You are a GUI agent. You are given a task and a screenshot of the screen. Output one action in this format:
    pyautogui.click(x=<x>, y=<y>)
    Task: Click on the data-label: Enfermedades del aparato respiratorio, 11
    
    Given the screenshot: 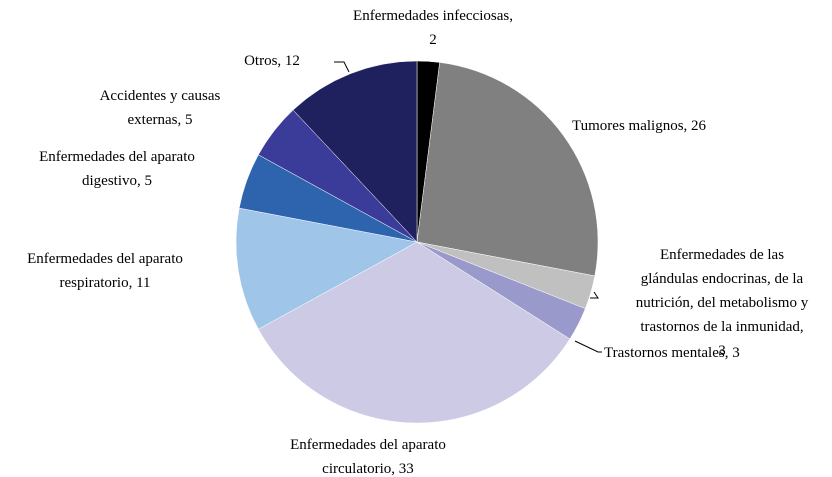 What is the action you would take?
    pyautogui.click(x=105, y=271)
    